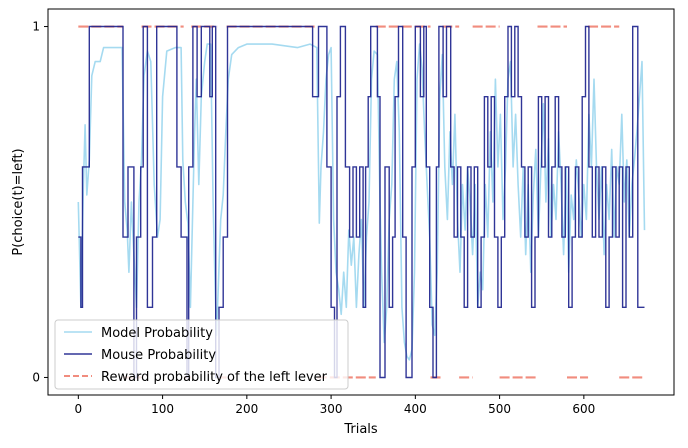  Describe the element at coordinates (158, 355) in the screenshot. I see `legend-label-mouse: Mouse Probability` at that location.